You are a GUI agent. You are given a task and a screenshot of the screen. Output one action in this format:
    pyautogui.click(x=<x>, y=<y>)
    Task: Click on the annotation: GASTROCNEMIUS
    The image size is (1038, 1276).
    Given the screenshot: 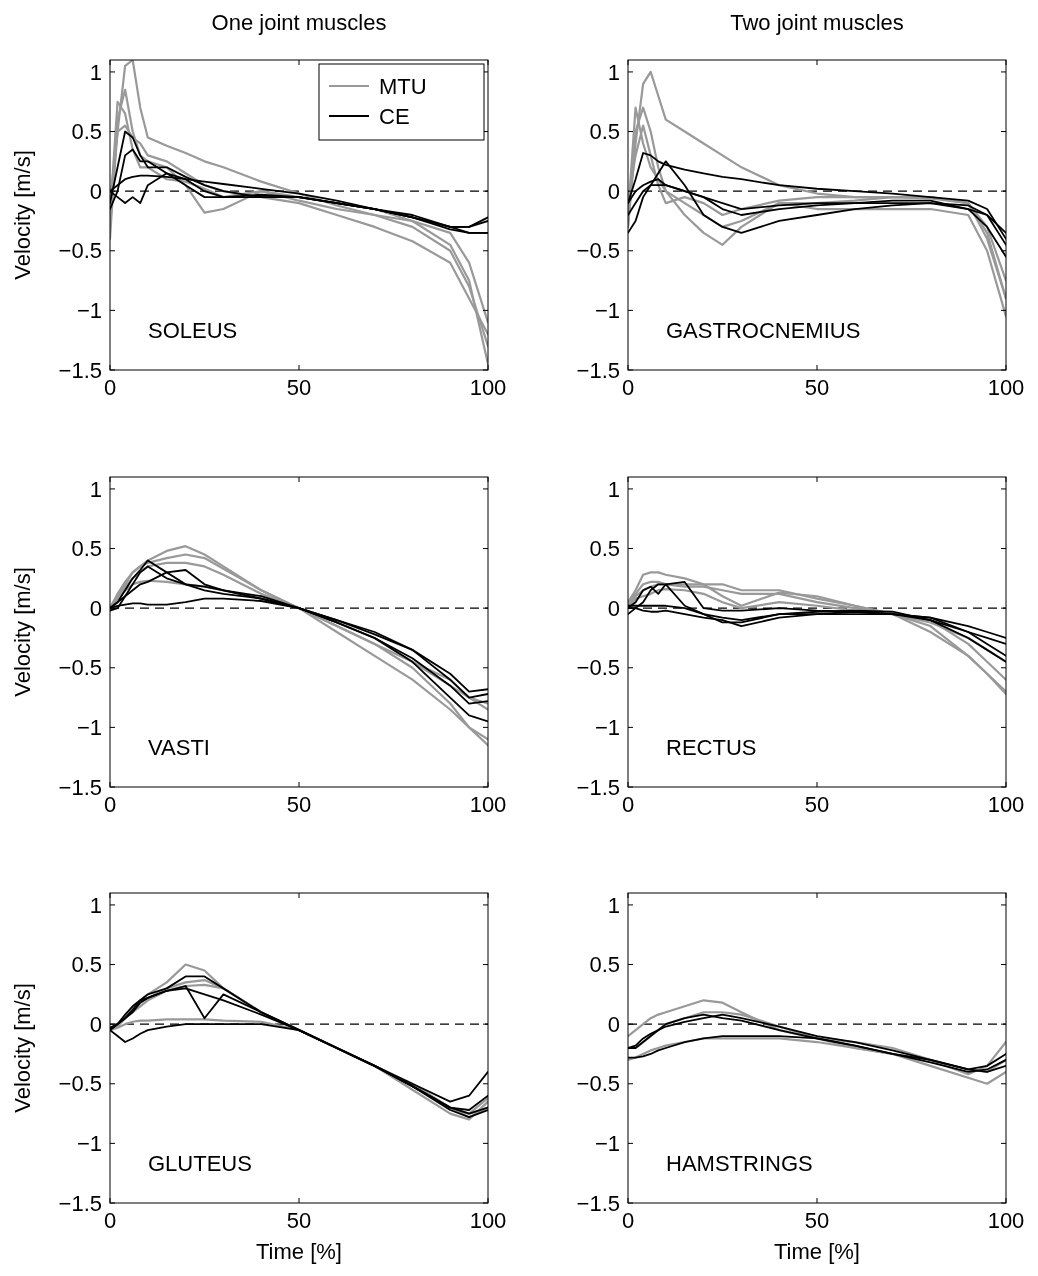 What is the action you would take?
    pyautogui.click(x=763, y=330)
    